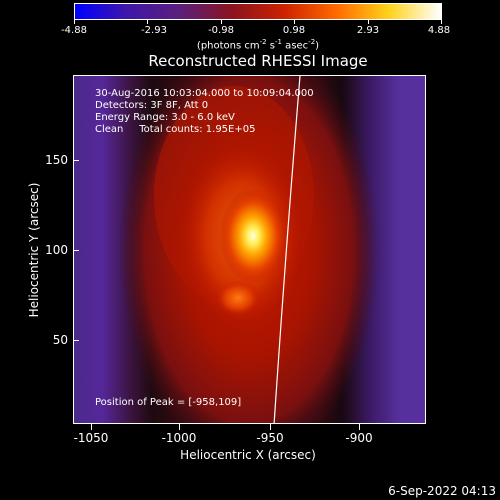  Describe the element at coordinates (165, 117) in the screenshot. I see `info-energy-range: Energy Range: 3.0 - 6.0 keV` at that location.